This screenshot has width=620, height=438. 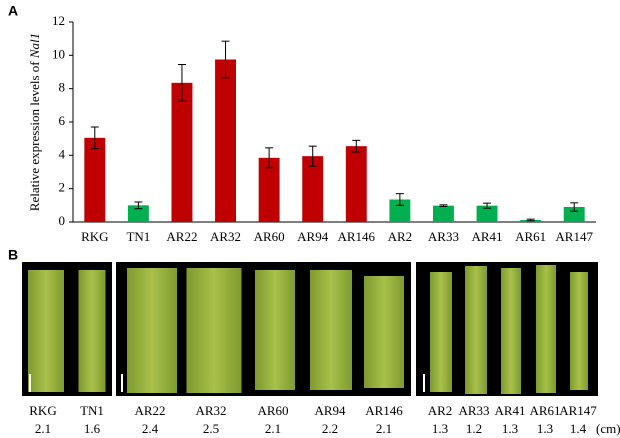 What do you see at coordinates (42, 410) in the screenshot?
I see `sample-name: RKG` at bounding box center [42, 410].